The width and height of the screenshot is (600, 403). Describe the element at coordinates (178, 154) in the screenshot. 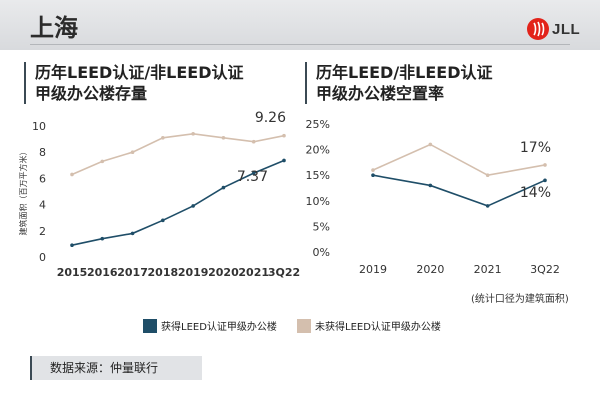

I see `left-series-line-non-leed` at that location.